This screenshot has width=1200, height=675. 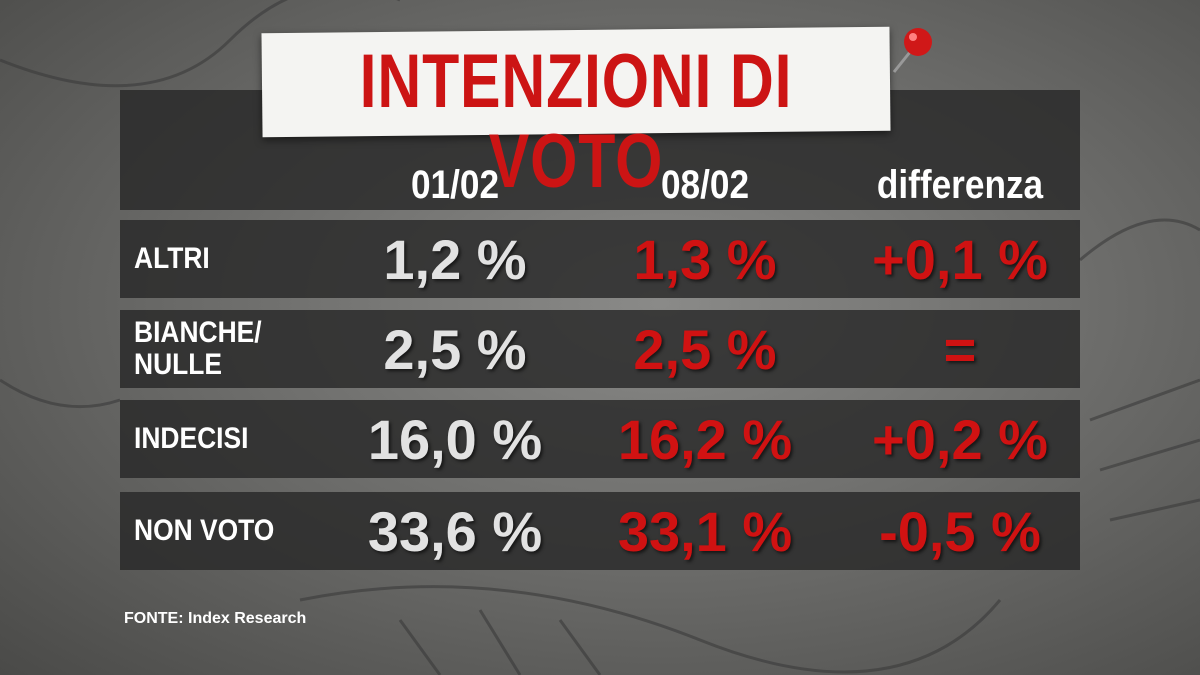 I want to click on cell-value: =, so click(x=960, y=349).